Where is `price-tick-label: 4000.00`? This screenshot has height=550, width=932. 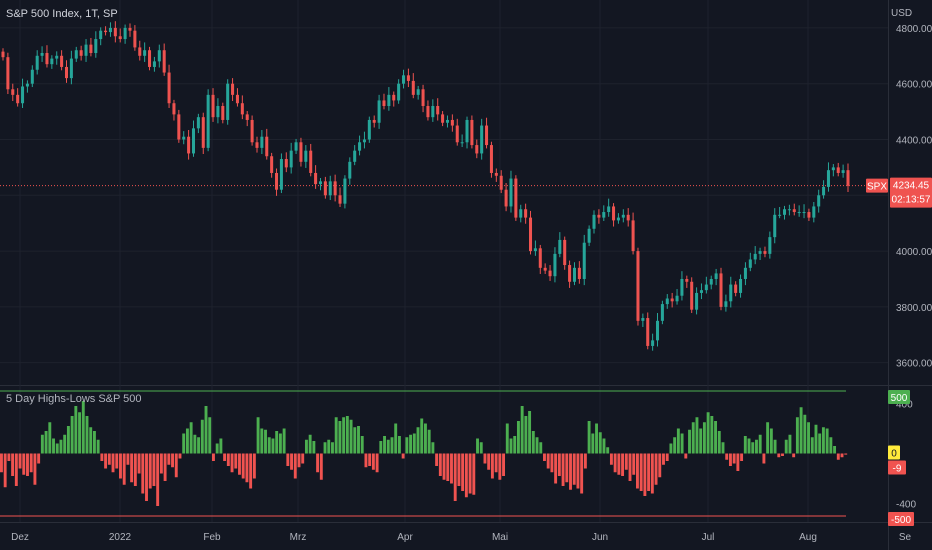
price-tick-label: 4000.00 is located at coordinates (914, 252).